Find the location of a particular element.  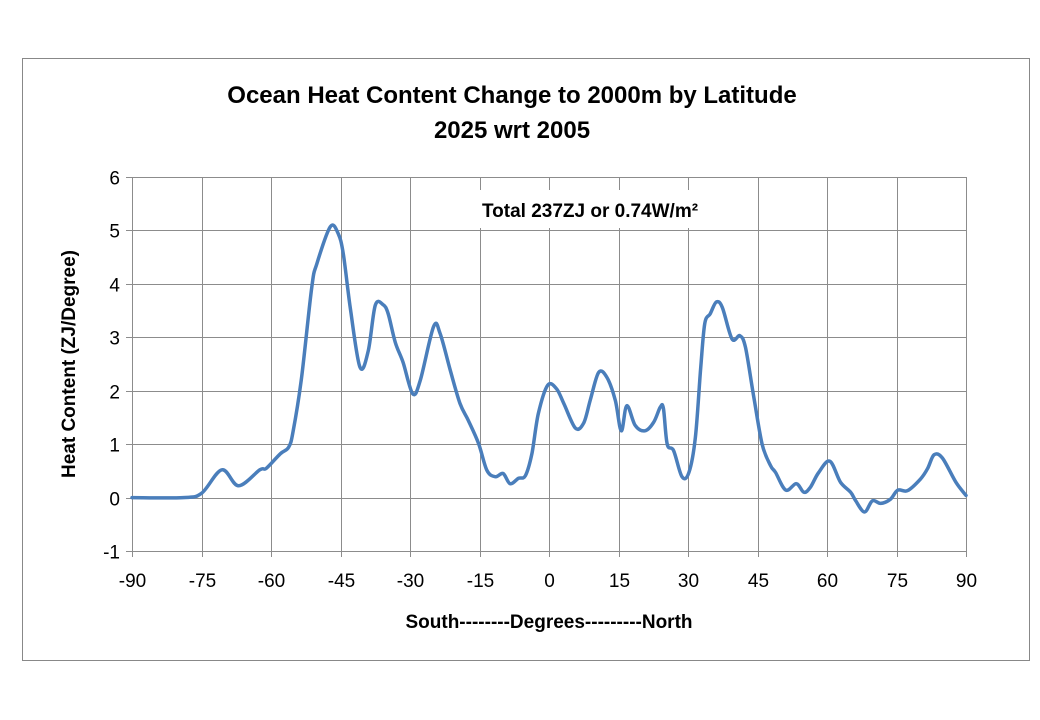

annotation-background is located at coordinates (590, 209).